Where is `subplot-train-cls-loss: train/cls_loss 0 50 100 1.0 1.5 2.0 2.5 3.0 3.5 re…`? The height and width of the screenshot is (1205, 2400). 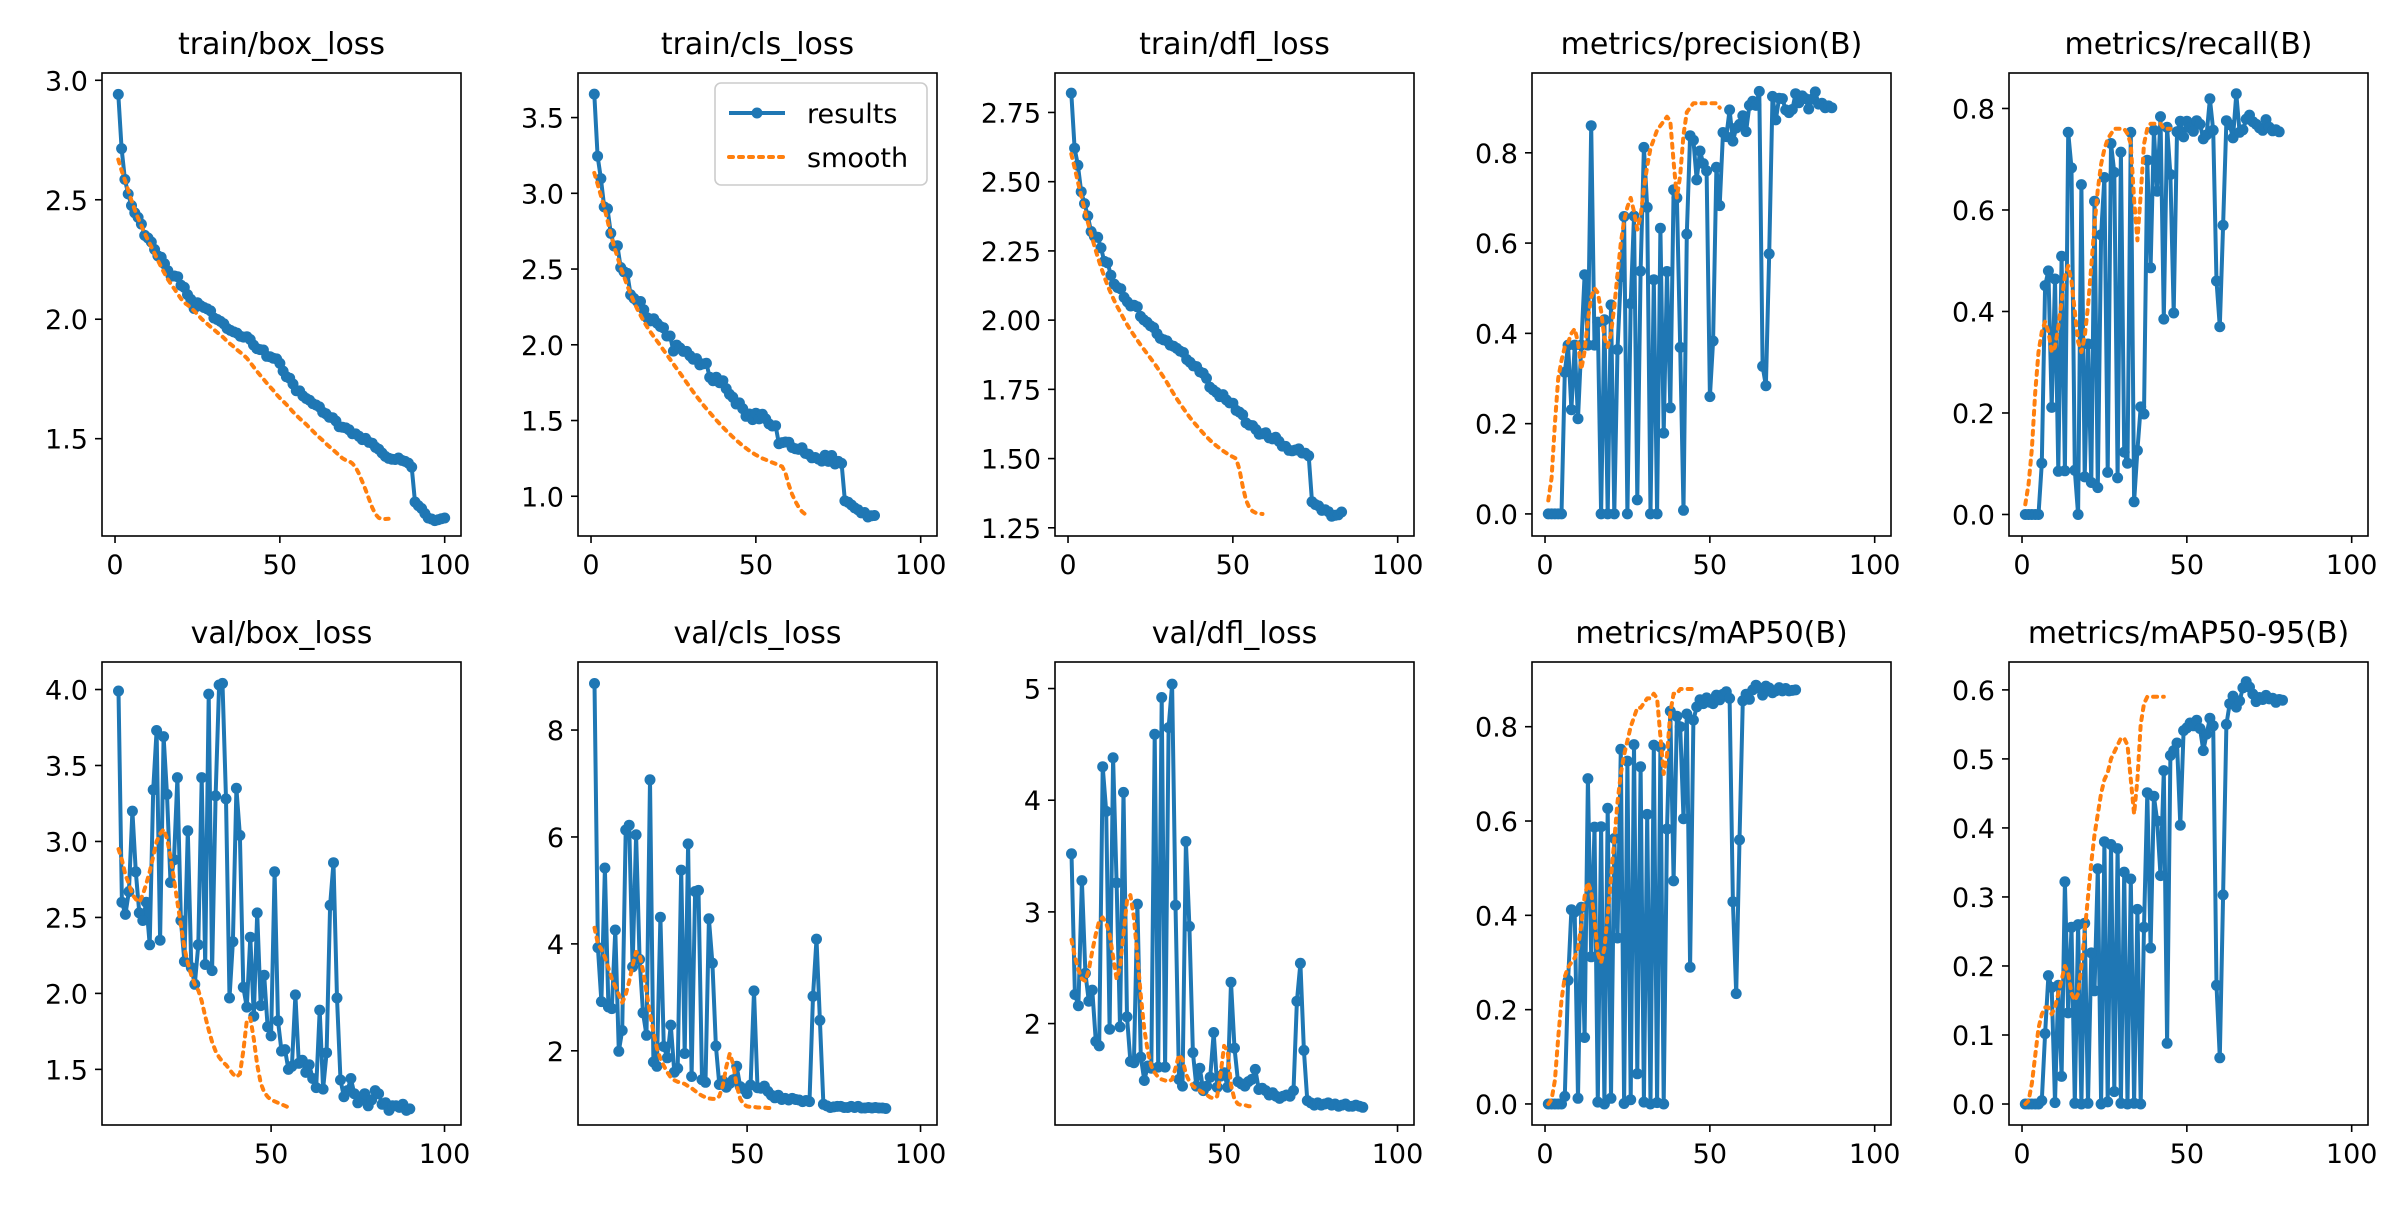 subplot-train-cls-loss: train/cls_loss 0 50 100 1.0 1.5 2.0 2.5 3.0 3.5 re… is located at coordinates (733, 304).